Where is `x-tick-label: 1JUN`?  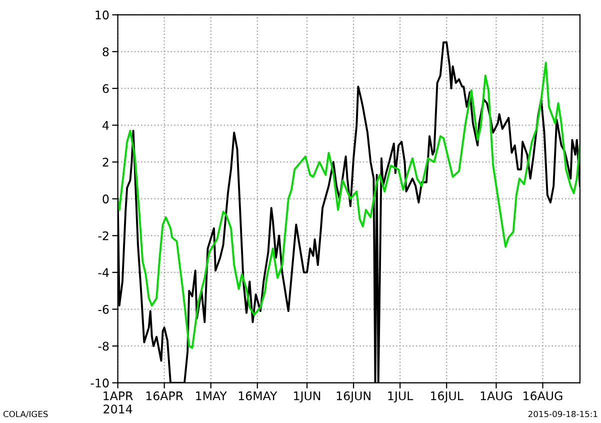 x-tick-label: 1JUN is located at coordinates (307, 397).